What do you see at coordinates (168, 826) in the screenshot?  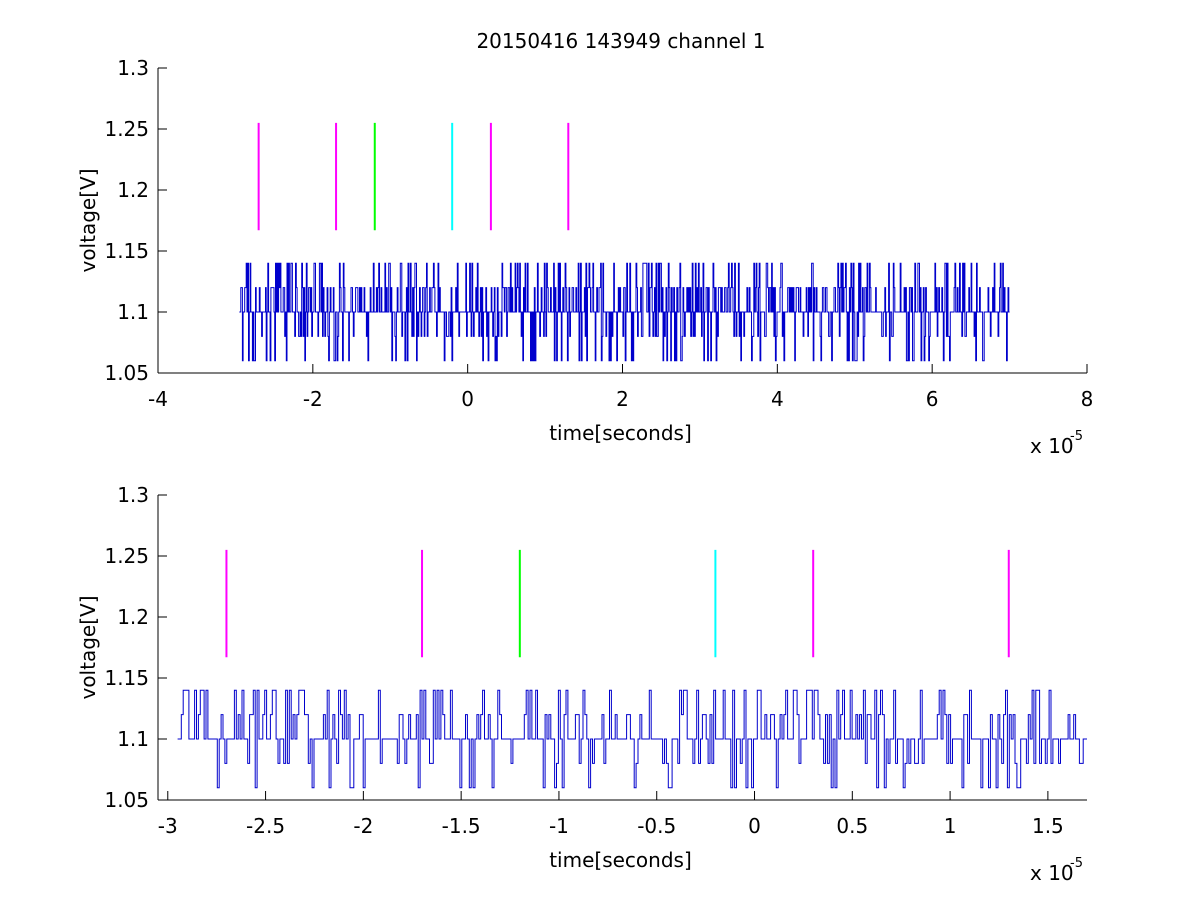 I see `x-tick-label: -3` at bounding box center [168, 826].